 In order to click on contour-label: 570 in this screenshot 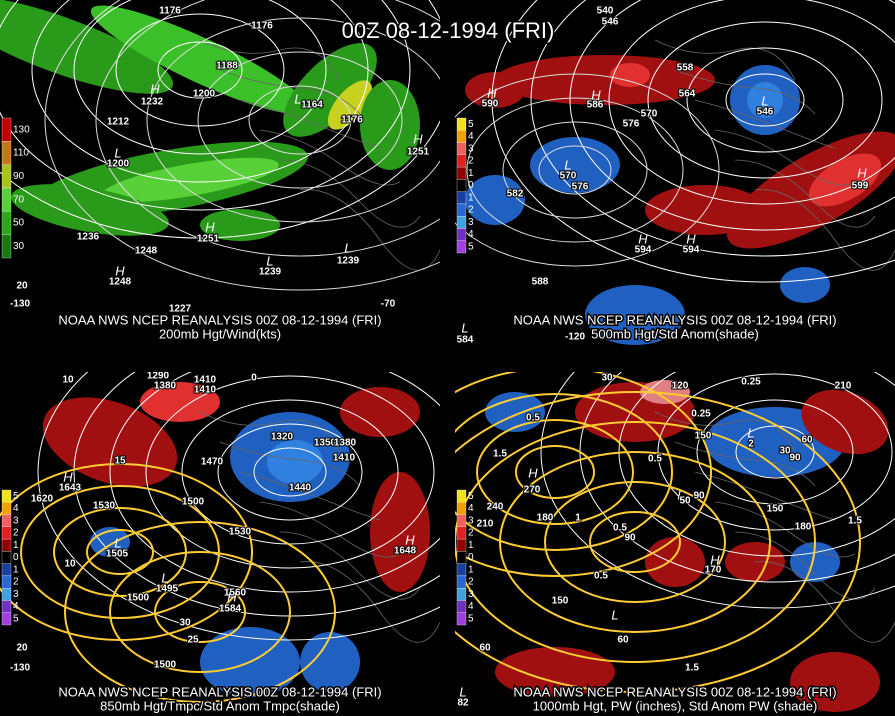, I will do `click(649, 114)`.